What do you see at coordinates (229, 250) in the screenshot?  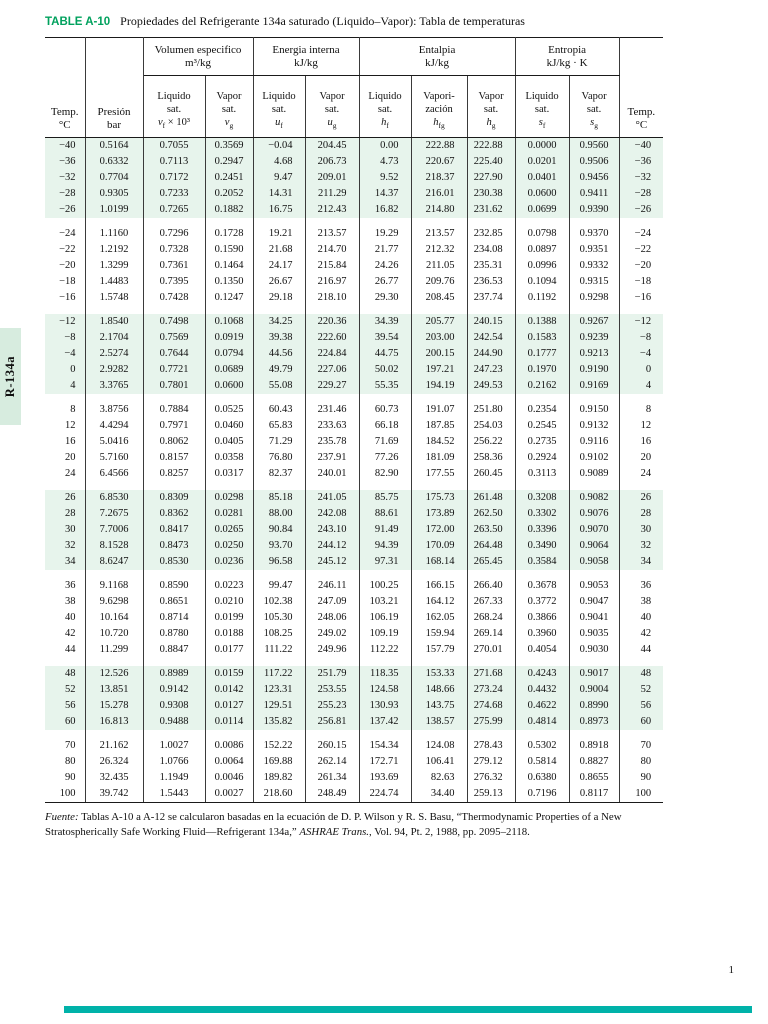 I see `table-cell: 0.1590` at bounding box center [229, 250].